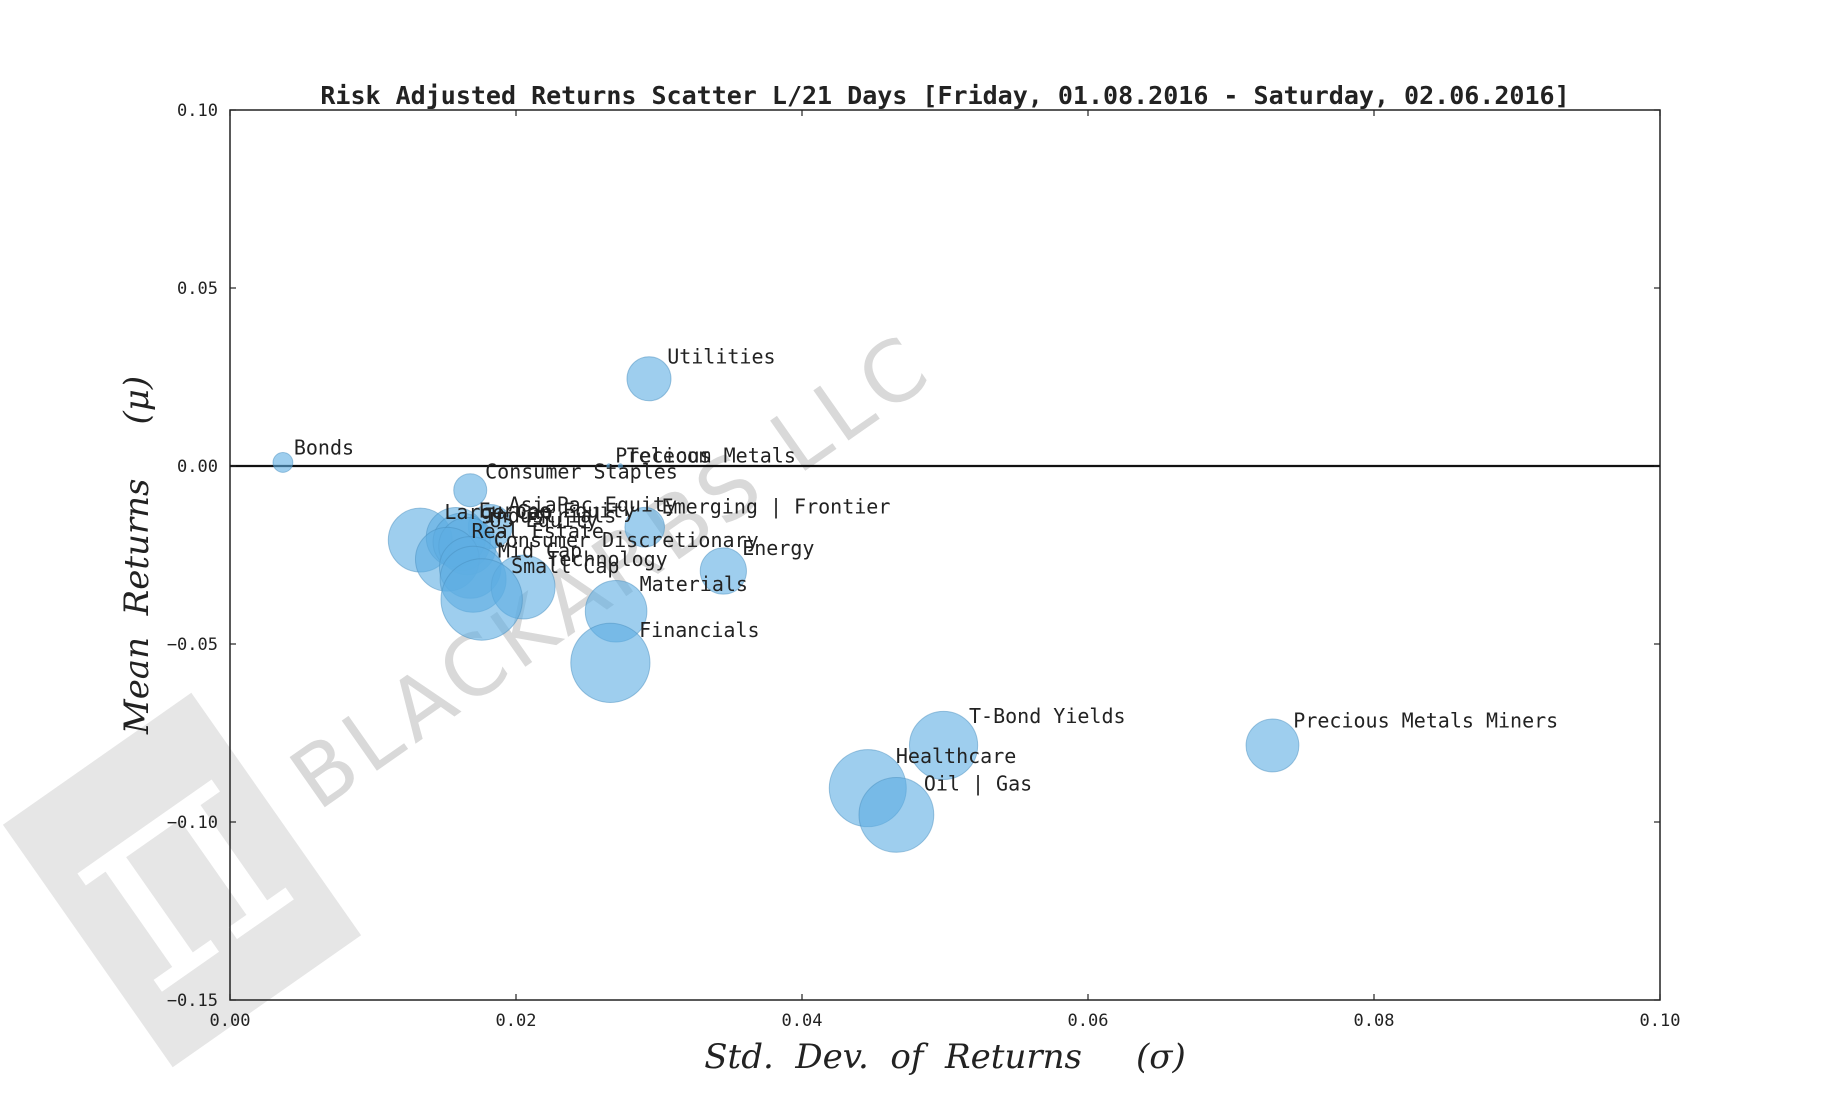 The image size is (1825, 1100). I want to click on point-label: Industrials, so click(550, 516).